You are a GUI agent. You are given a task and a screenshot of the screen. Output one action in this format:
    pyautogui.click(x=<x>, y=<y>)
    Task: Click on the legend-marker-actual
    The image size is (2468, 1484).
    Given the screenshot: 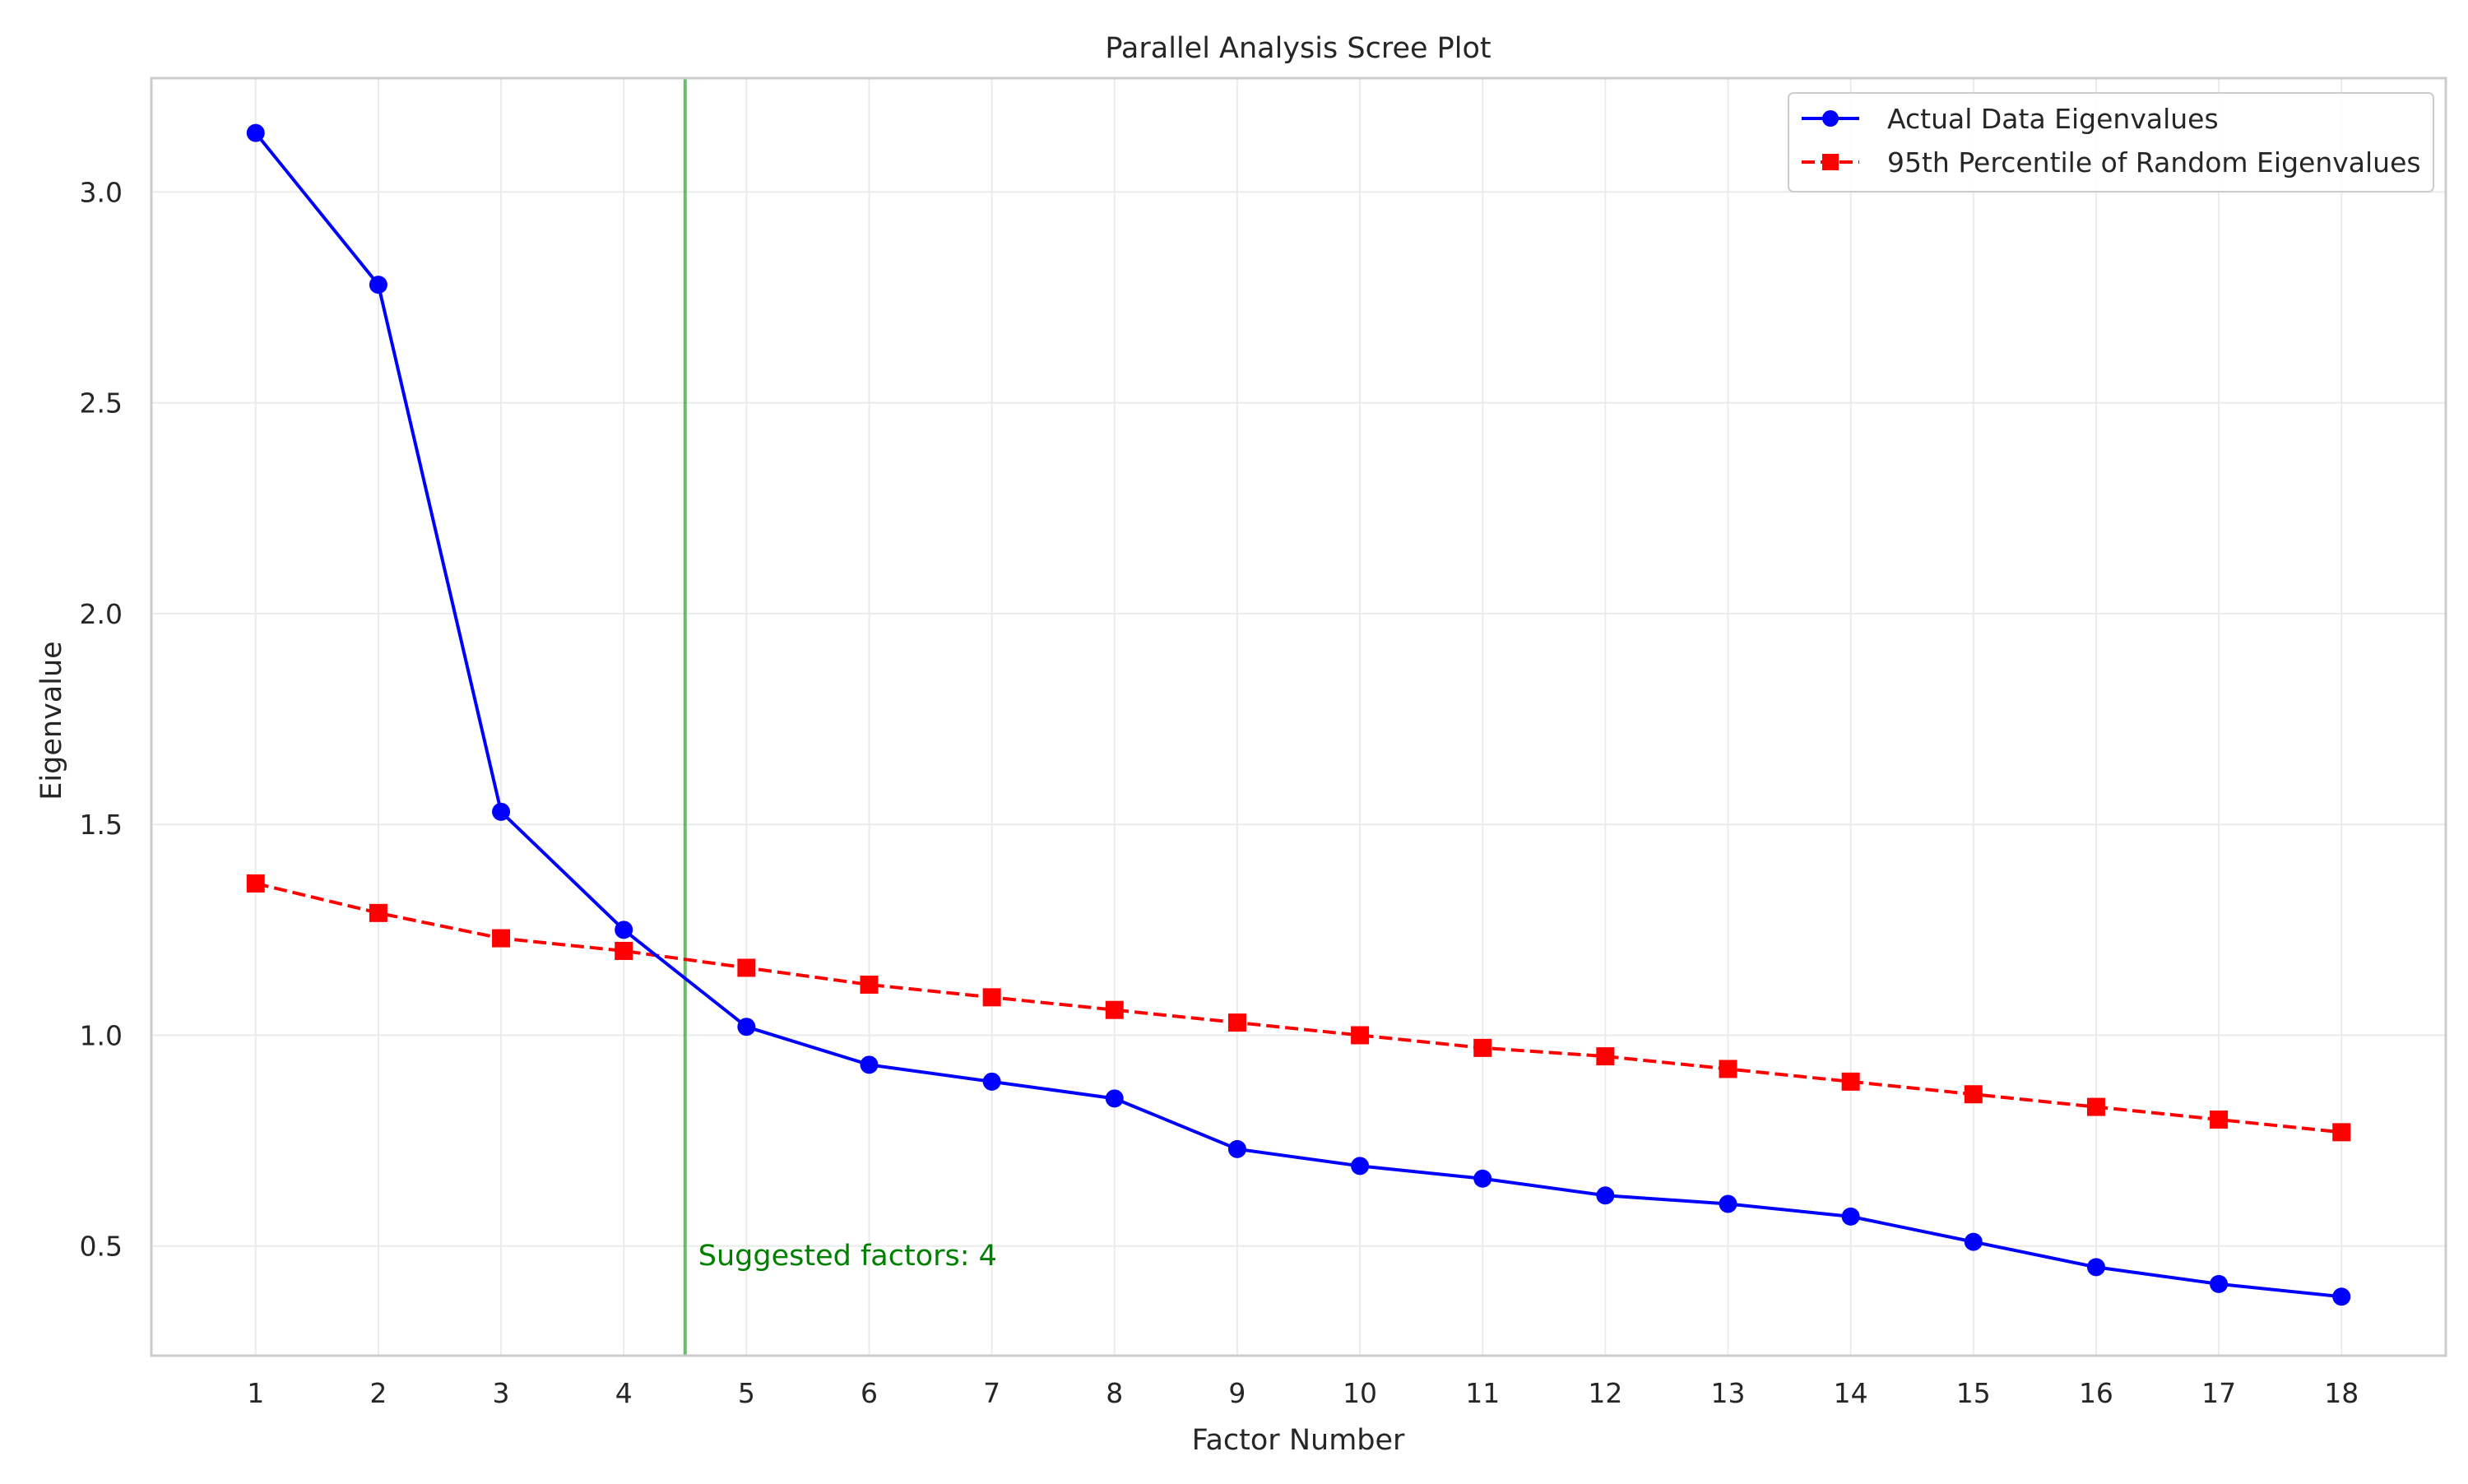 What is the action you would take?
    pyautogui.click(x=1830, y=118)
    